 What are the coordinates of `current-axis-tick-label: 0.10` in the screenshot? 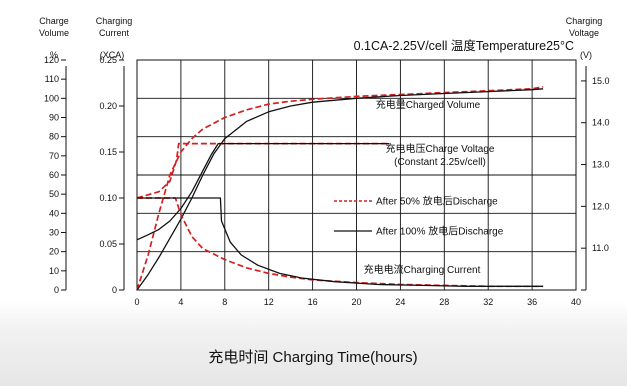 It's located at (108, 198).